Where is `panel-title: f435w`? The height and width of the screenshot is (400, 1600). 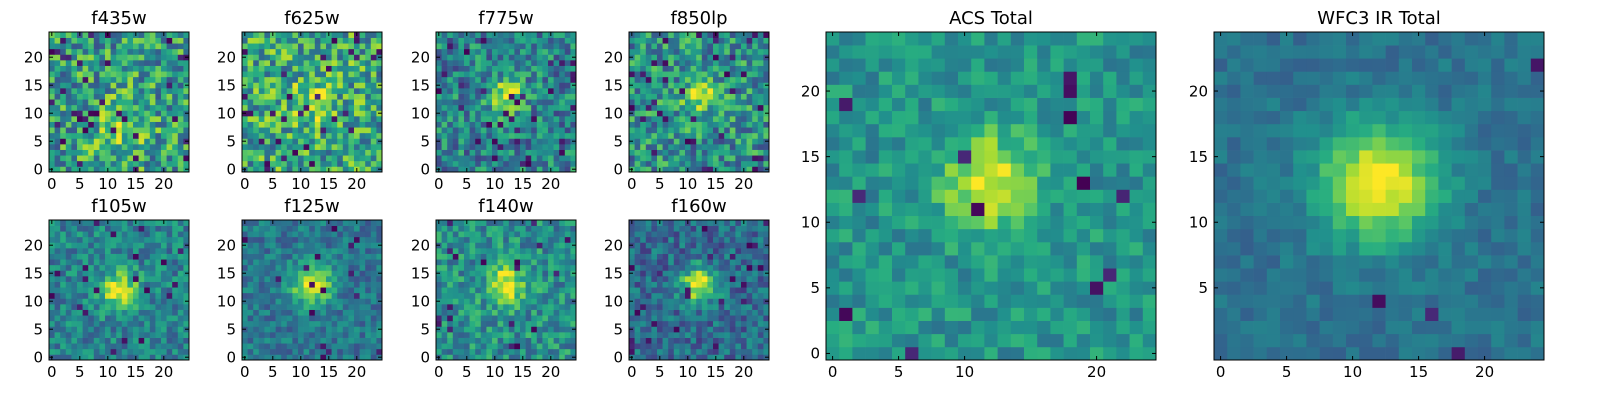
panel-title: f435w is located at coordinates (118, 18).